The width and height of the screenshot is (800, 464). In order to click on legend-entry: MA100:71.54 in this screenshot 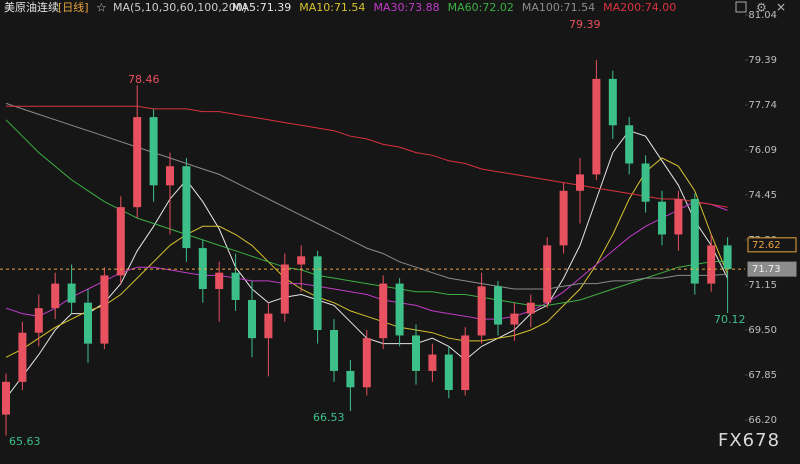, I will do `click(558, 7)`.